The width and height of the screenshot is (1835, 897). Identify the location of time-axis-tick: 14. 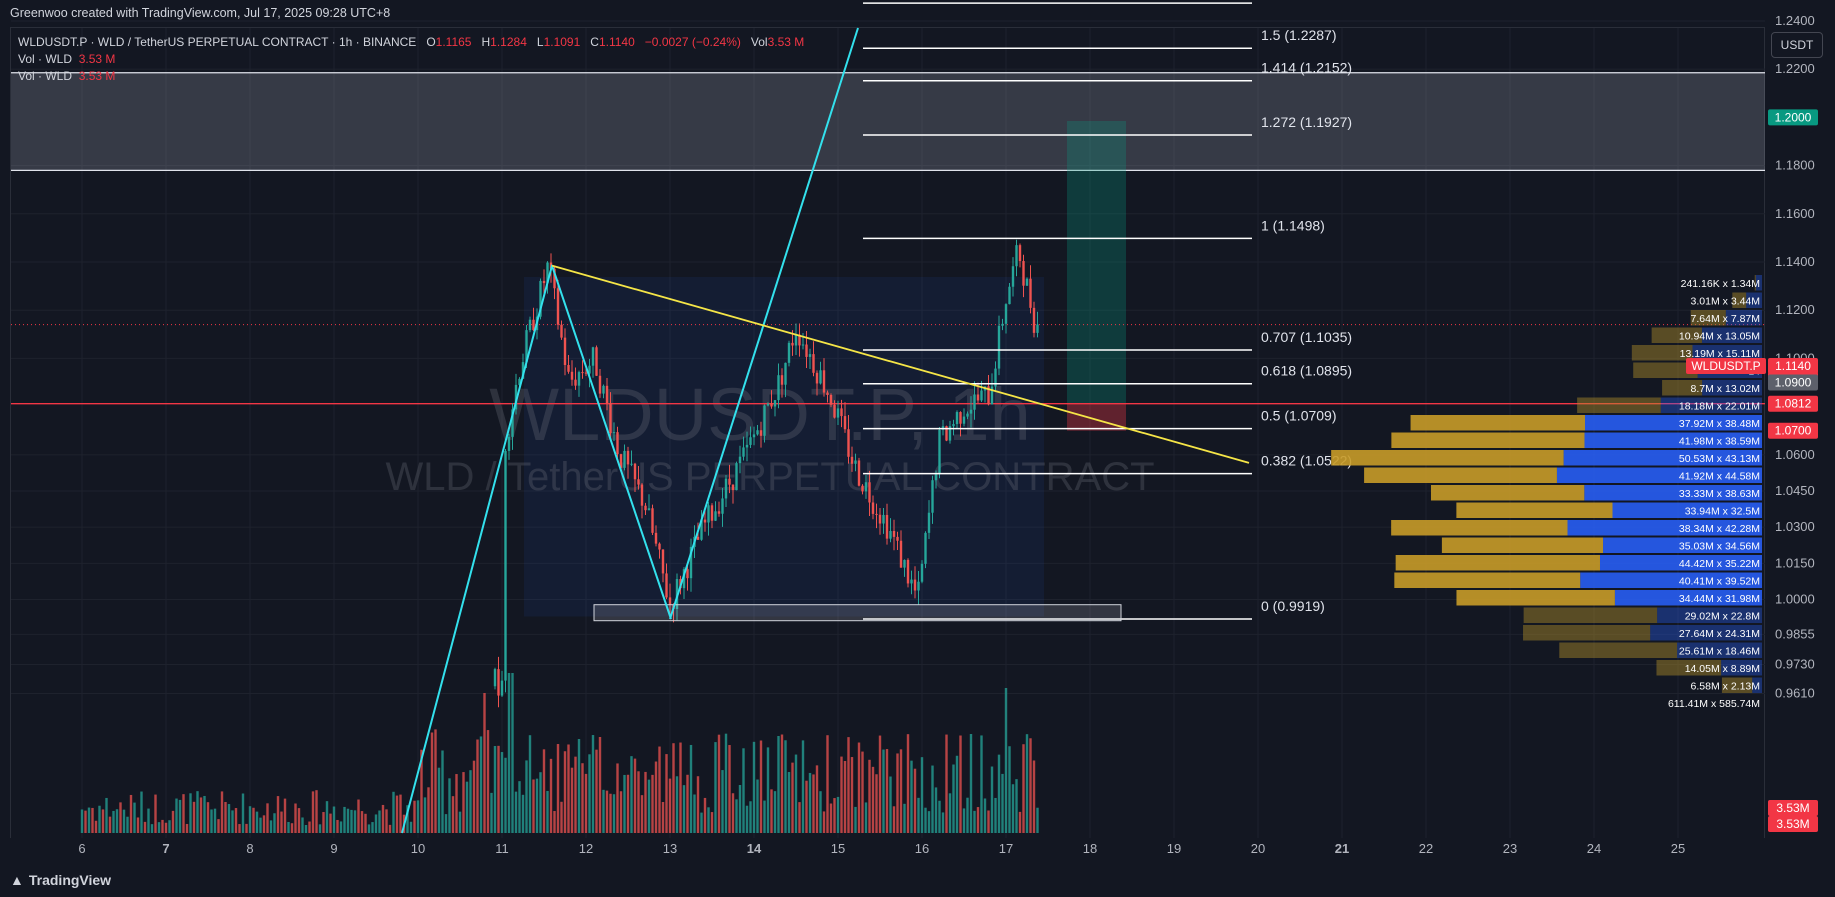
(754, 848).